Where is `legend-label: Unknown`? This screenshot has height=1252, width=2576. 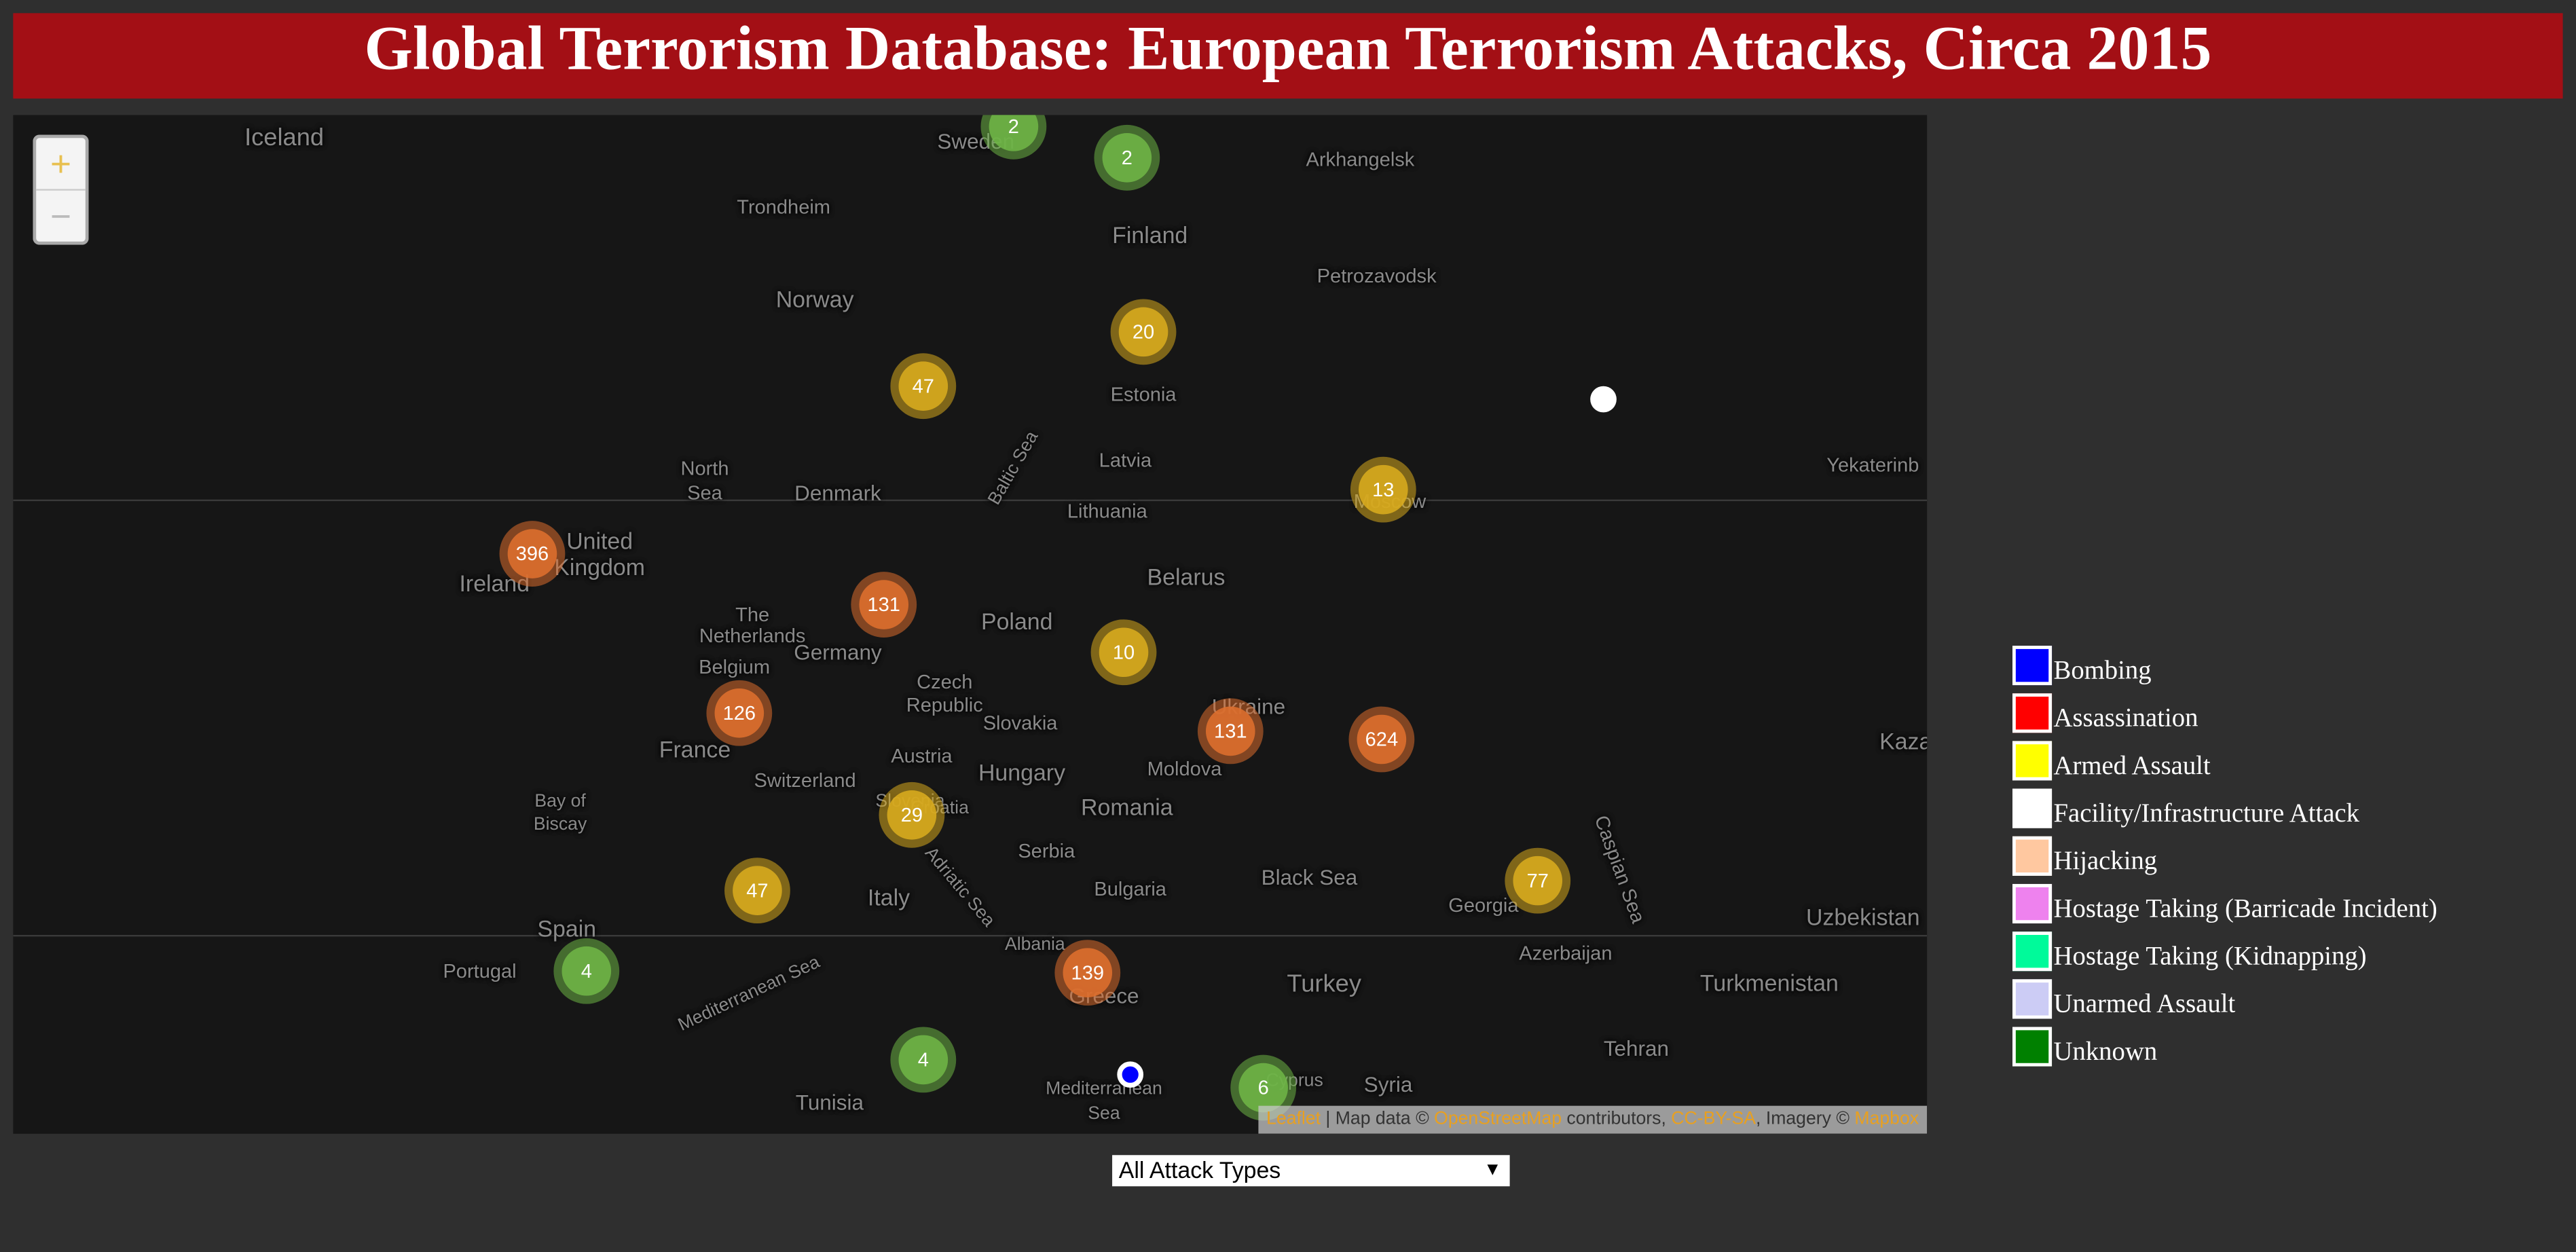 legend-label: Unknown is located at coordinates (2105, 1052).